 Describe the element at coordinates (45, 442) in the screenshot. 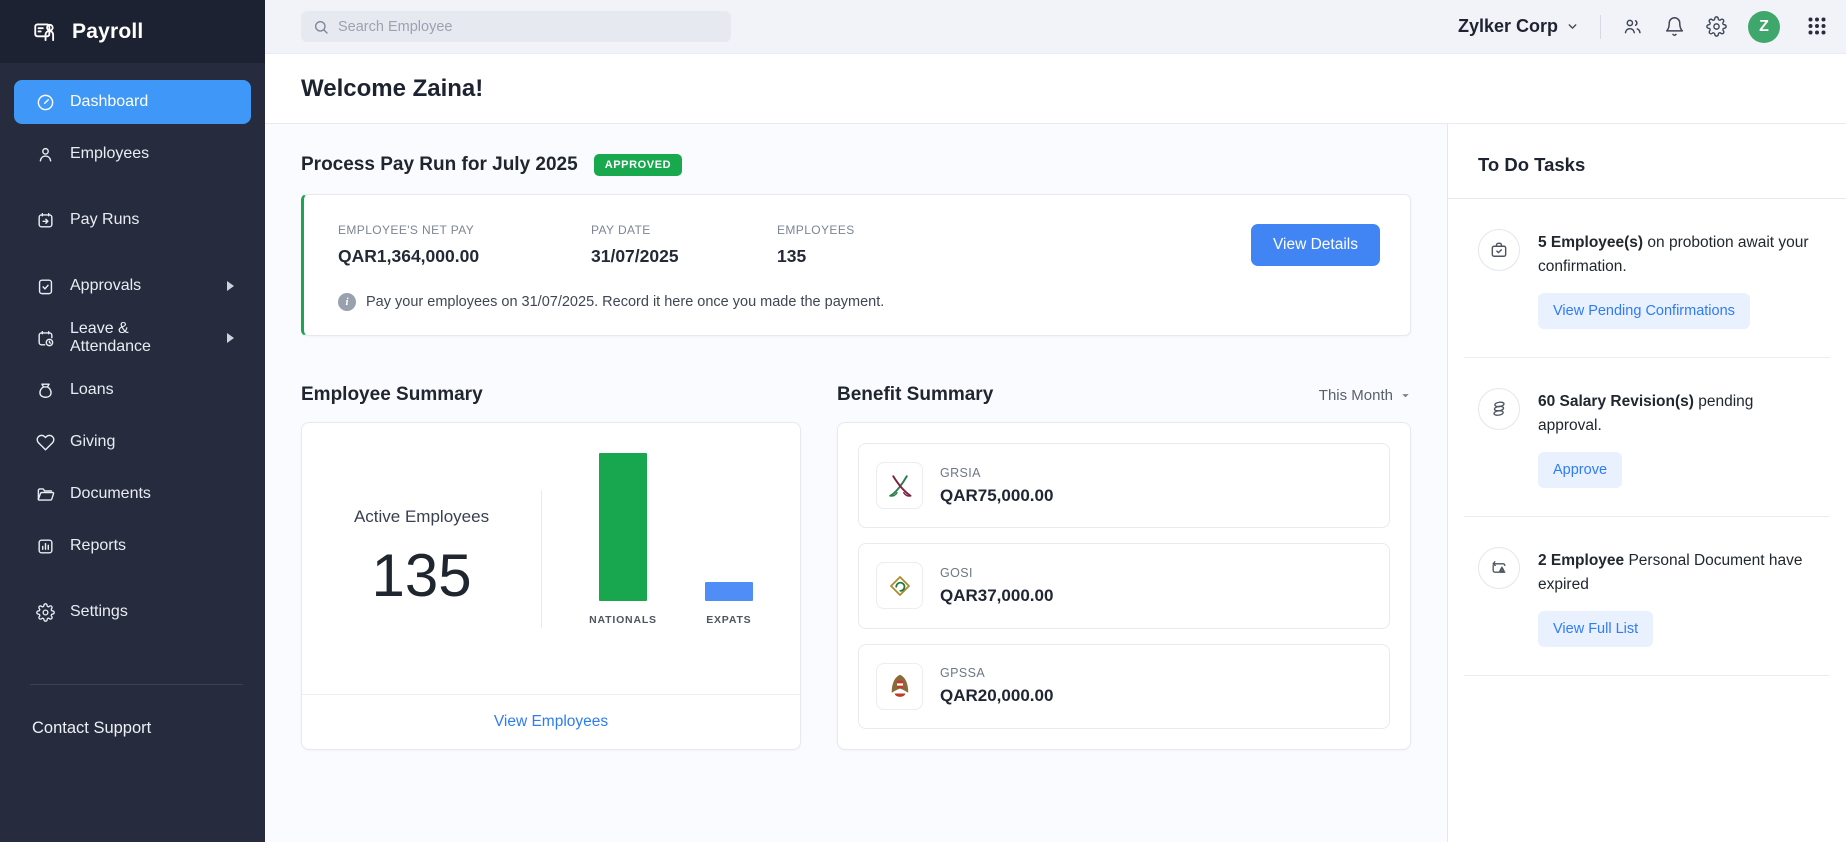

I see `heart-icon` at that location.